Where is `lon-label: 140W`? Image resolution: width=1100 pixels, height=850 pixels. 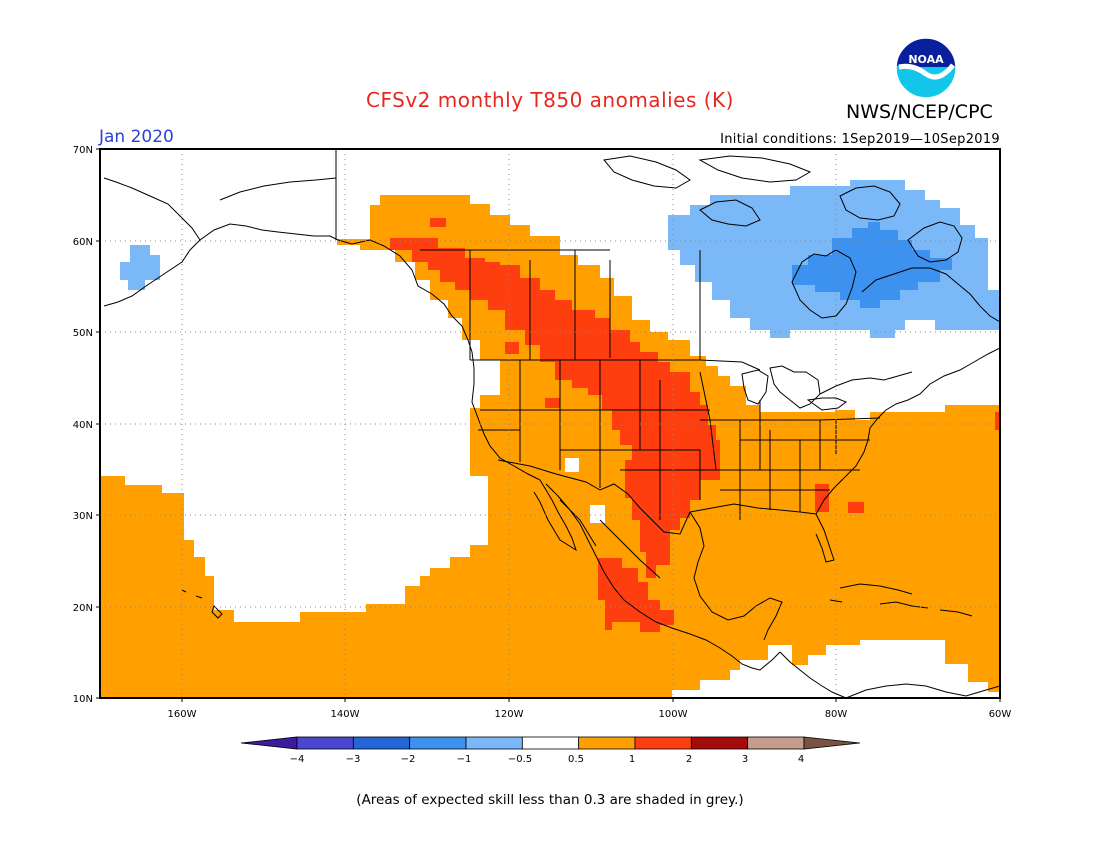
lon-label: 140W is located at coordinates (345, 714).